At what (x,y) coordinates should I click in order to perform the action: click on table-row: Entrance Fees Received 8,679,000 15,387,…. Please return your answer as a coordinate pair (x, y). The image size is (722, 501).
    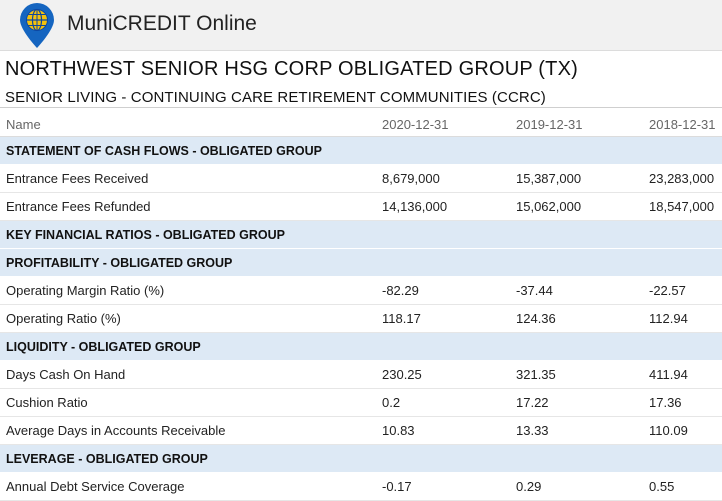
    Looking at the image, I should click on (361, 179).